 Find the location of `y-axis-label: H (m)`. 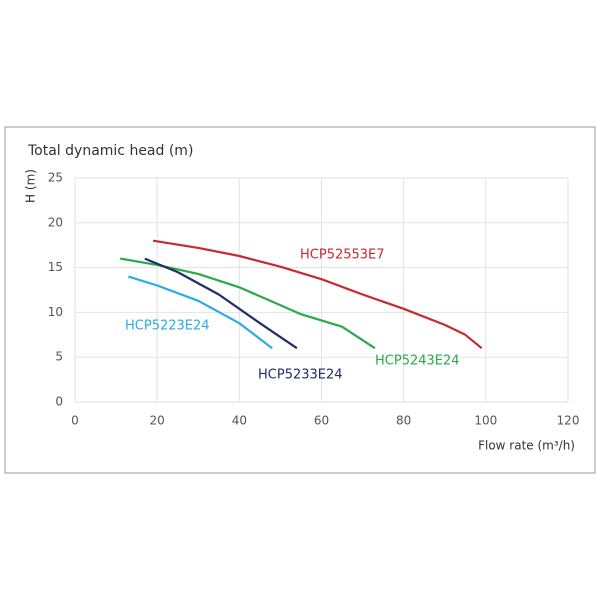

y-axis-label: H (m) is located at coordinates (31, 186).